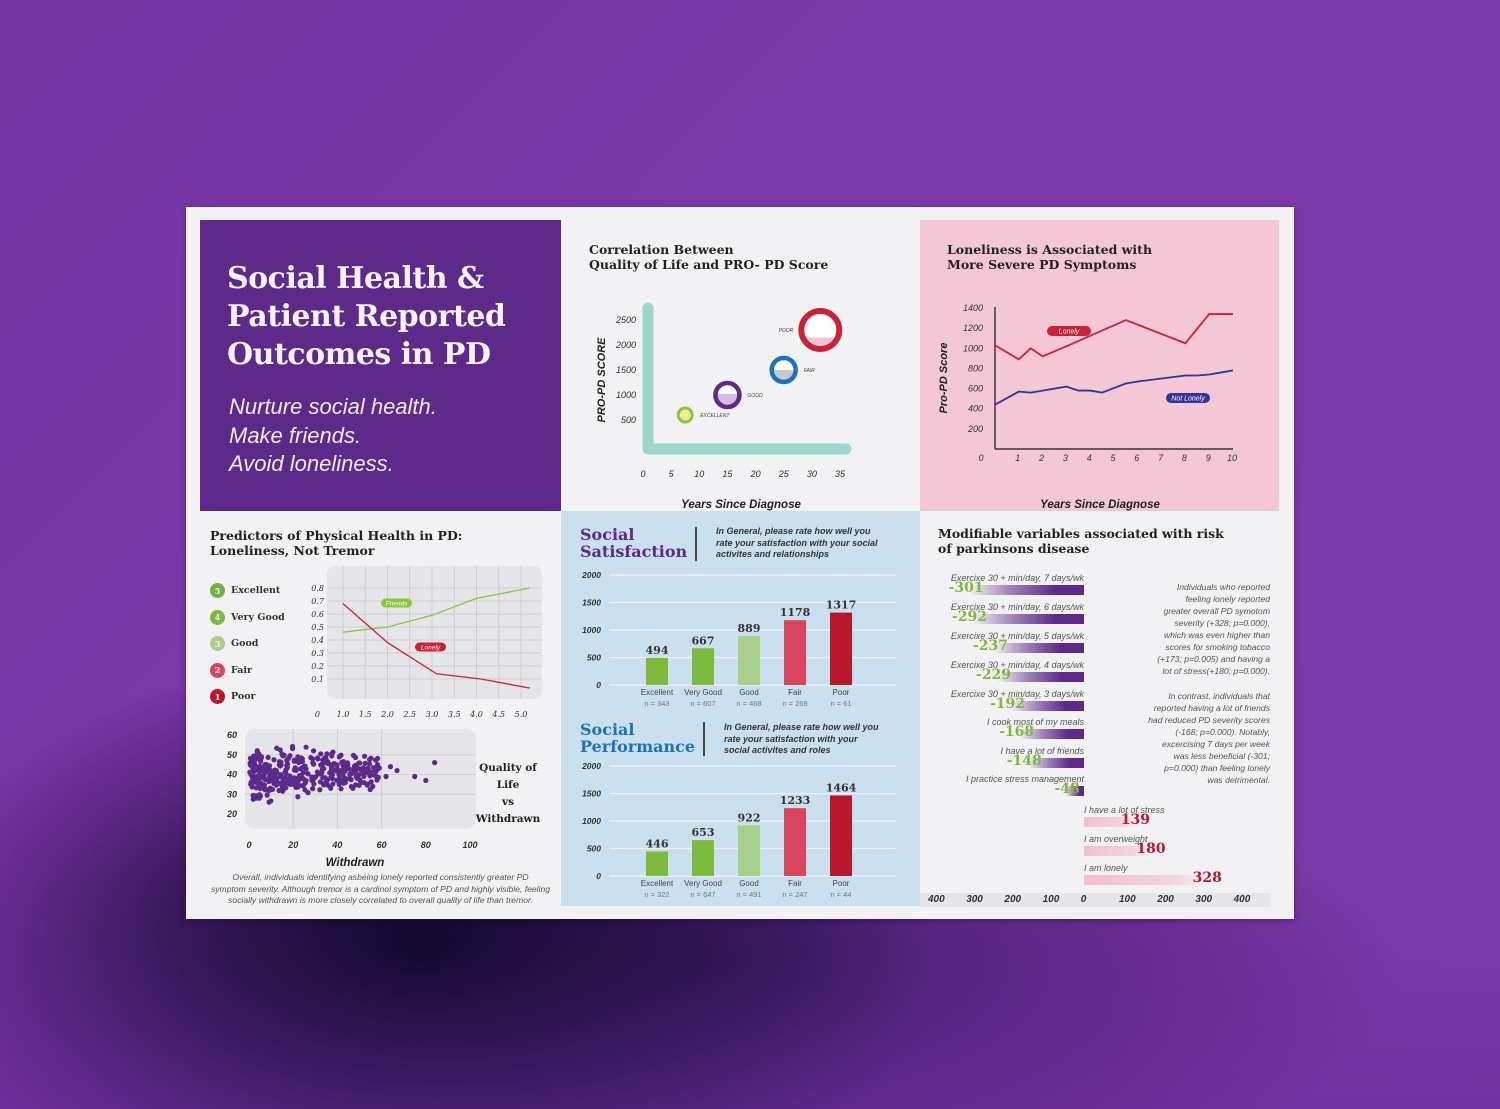 The height and width of the screenshot is (1109, 1500). Describe the element at coordinates (591, 794) in the screenshot. I see `y-tick-label: 1500` at that location.